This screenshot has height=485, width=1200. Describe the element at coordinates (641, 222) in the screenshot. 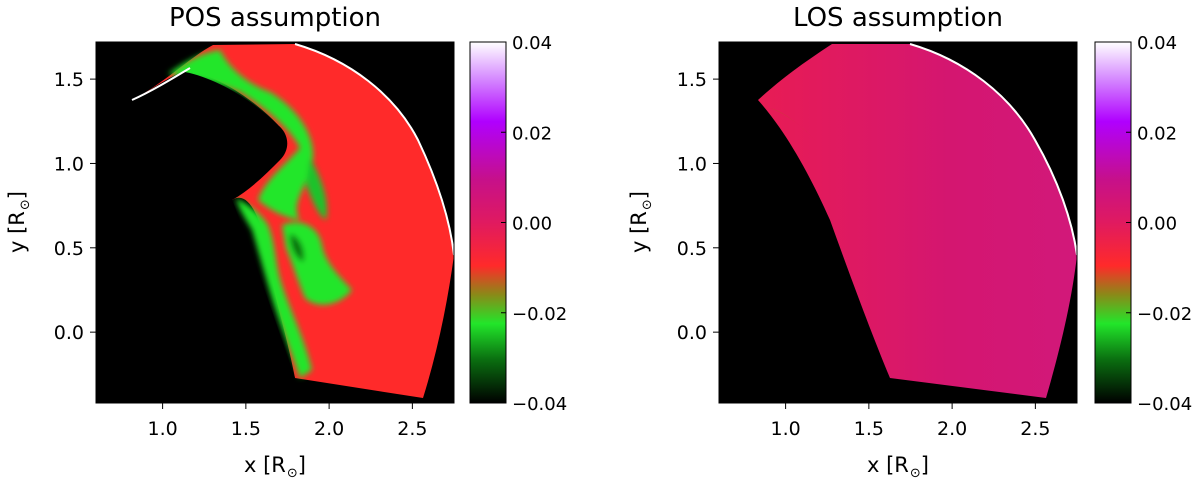

I see `panel-b-y-axis-label: y [R⊙]` at that location.